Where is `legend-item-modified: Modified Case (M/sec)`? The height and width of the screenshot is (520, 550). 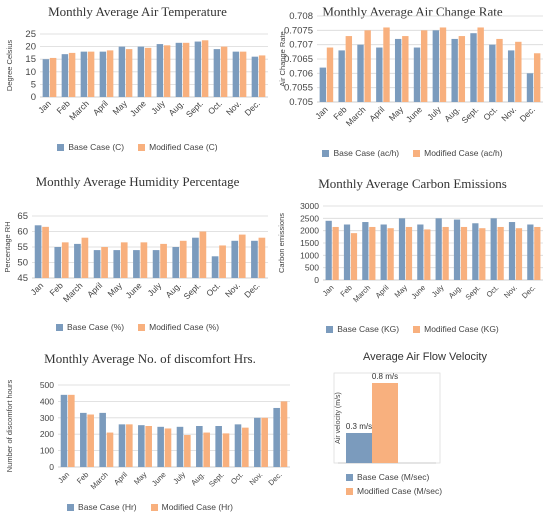 legend-item-modified: Modified Case (M/sec) is located at coordinates (394, 491).